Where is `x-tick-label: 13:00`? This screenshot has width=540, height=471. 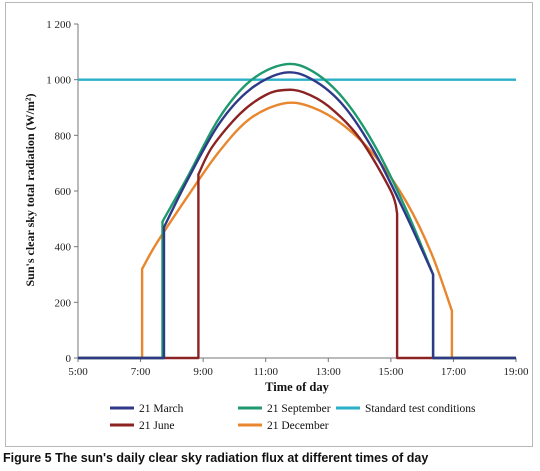
x-tick-label: 13:00 is located at coordinates (329, 372).